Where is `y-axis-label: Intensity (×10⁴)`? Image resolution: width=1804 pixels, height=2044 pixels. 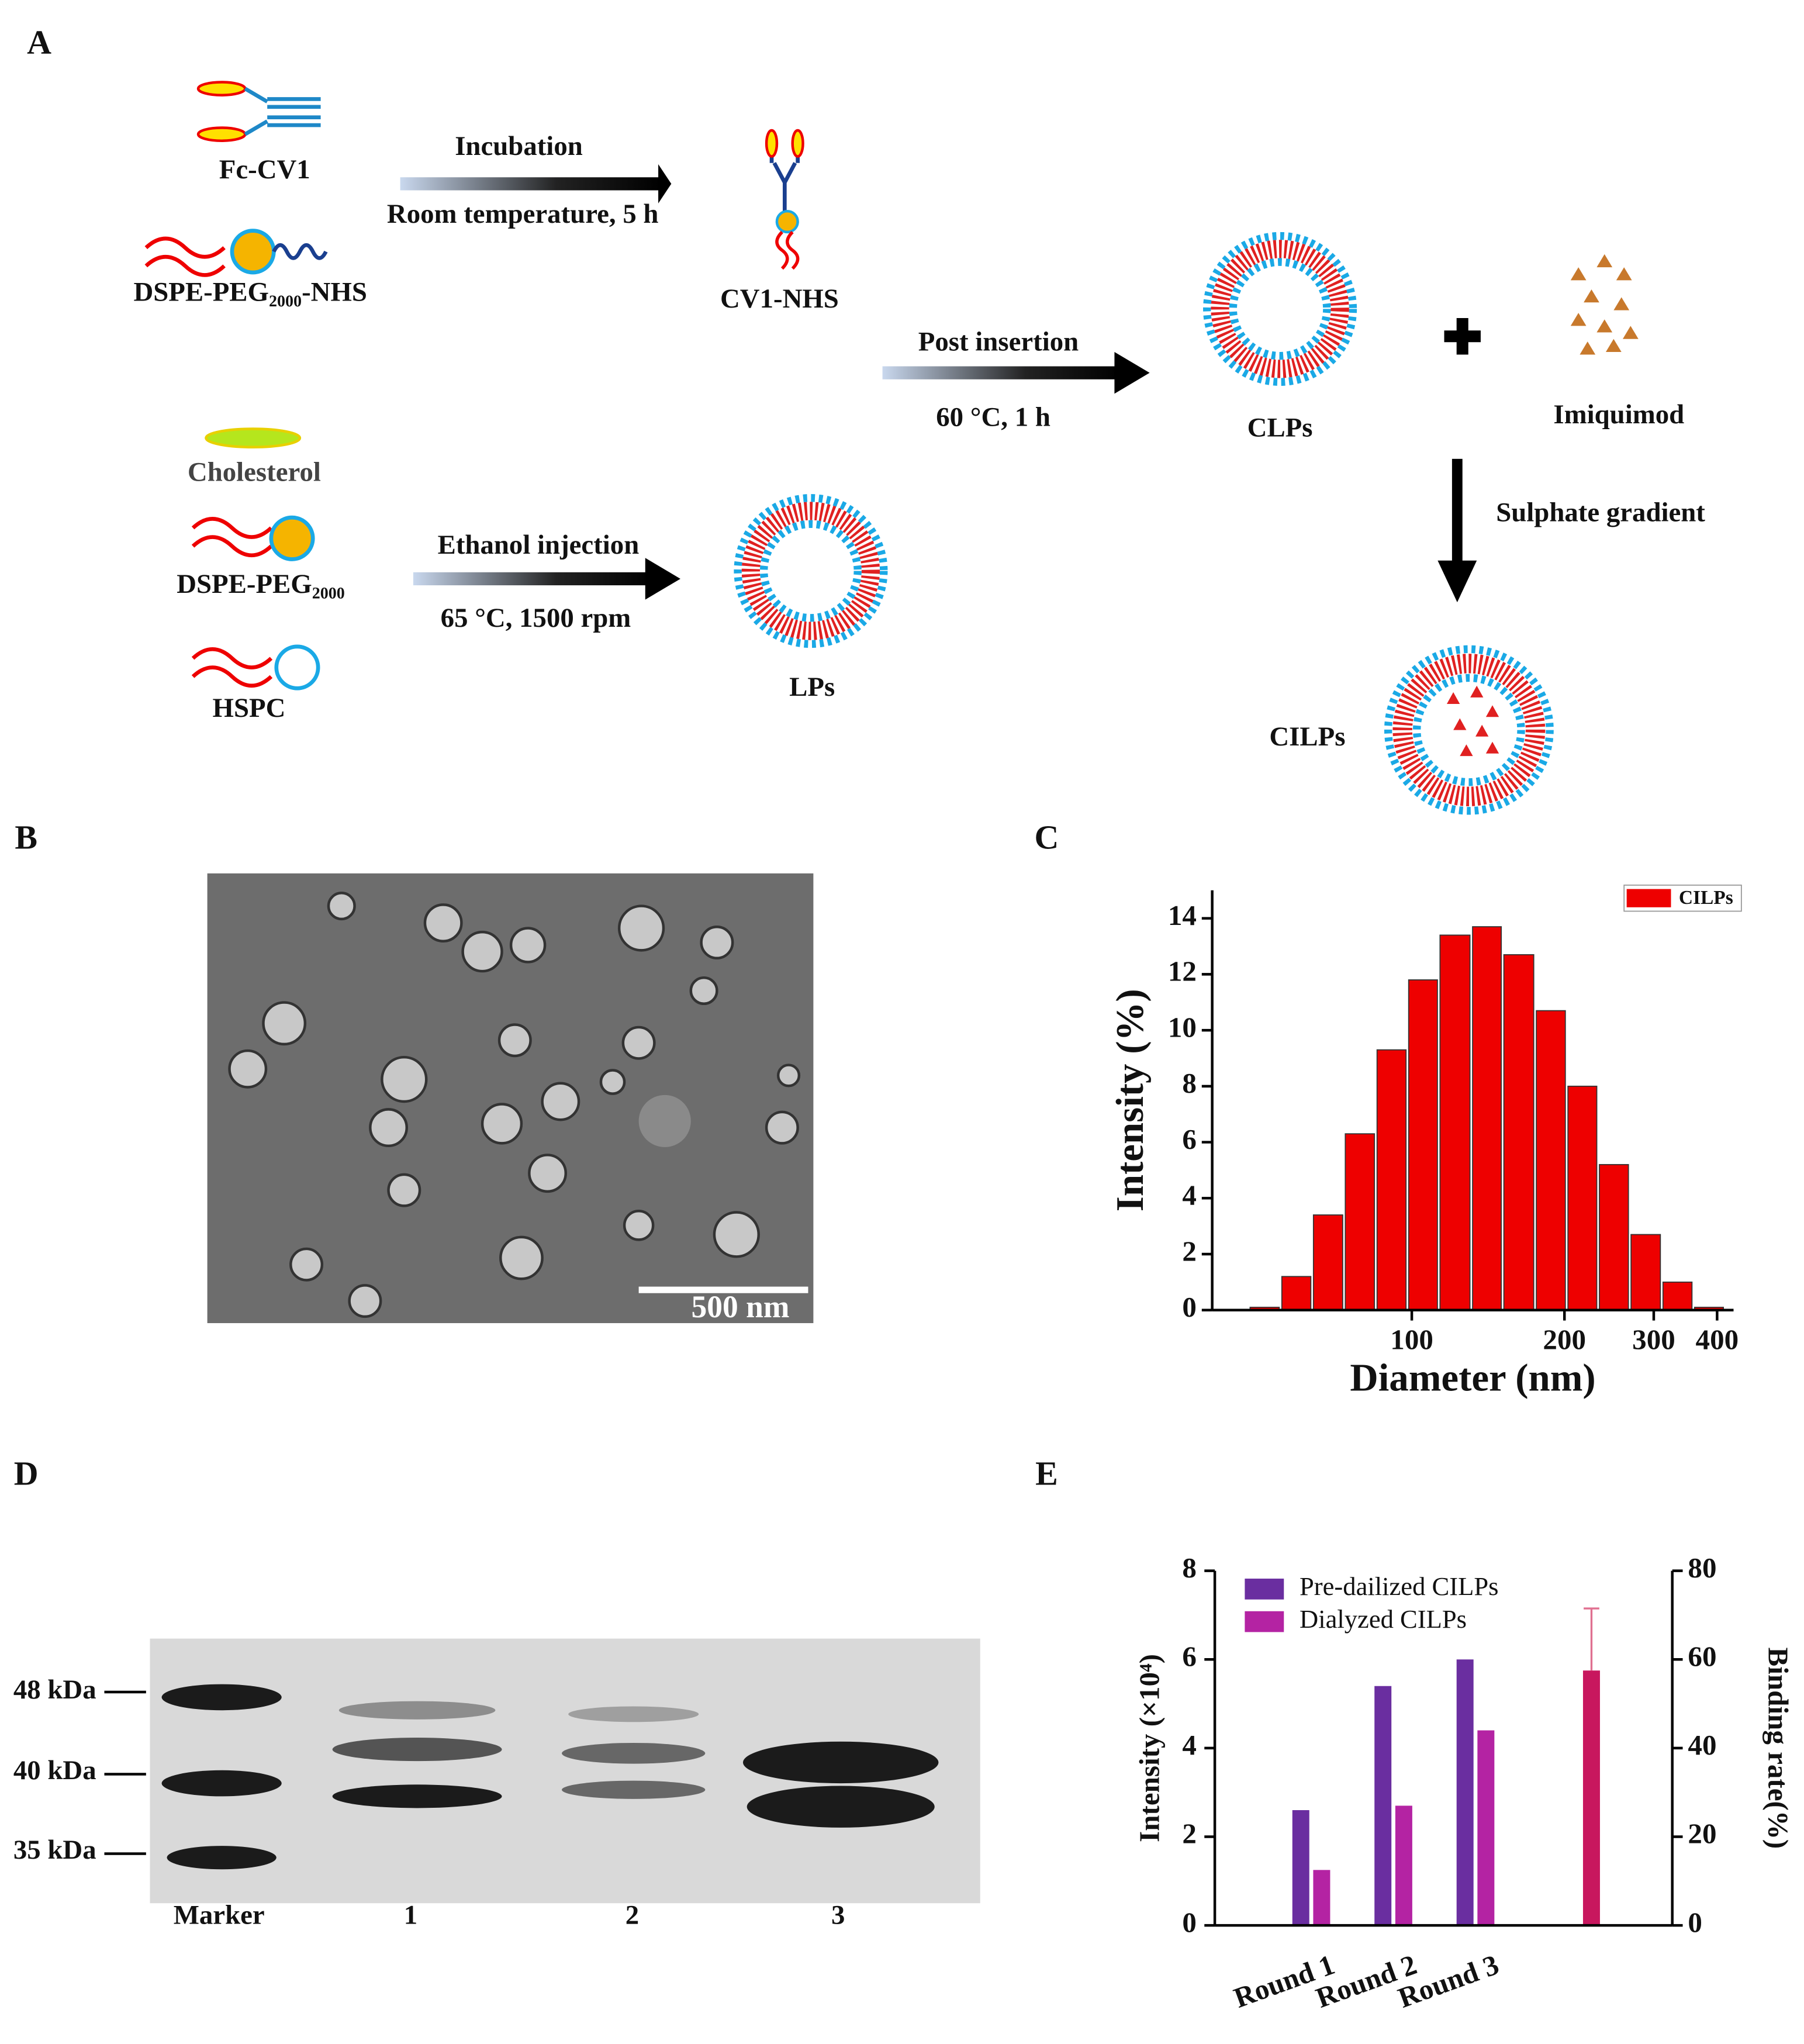 y-axis-label: Intensity (×10⁴) is located at coordinates (1149, 1748).